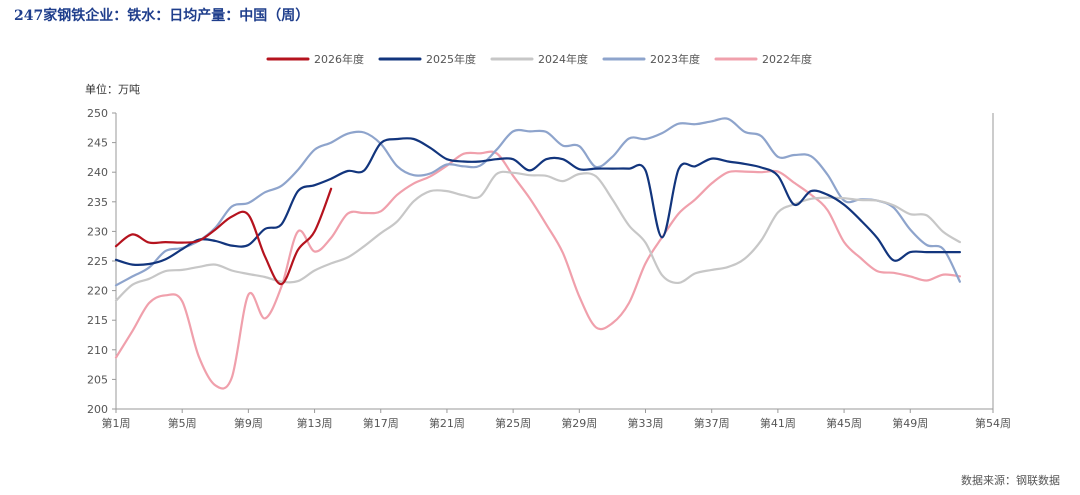 This screenshot has height=495, width=1080. Describe the element at coordinates (97, 291) in the screenshot. I see `y-tick-label: 220` at that location.